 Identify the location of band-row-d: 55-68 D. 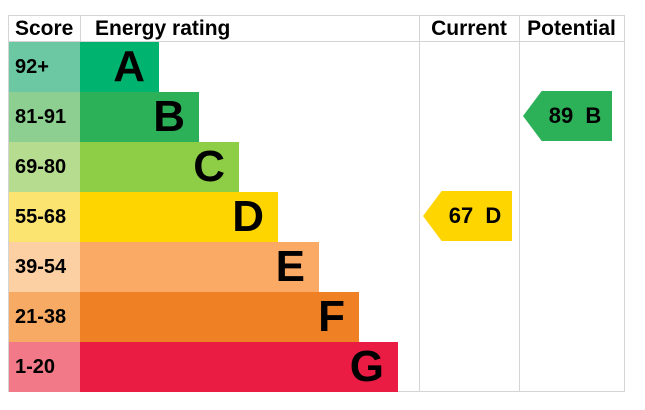
(316, 217).